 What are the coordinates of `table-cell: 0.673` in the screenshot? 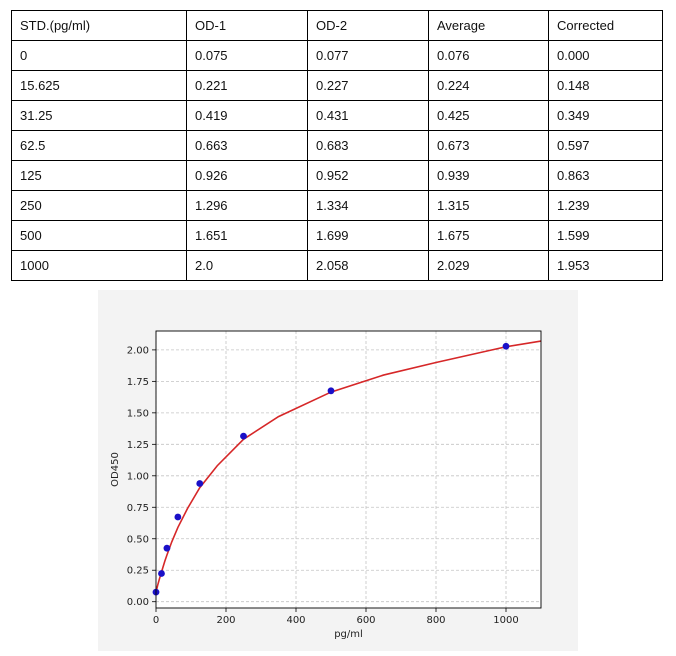 It's located at (488, 145).